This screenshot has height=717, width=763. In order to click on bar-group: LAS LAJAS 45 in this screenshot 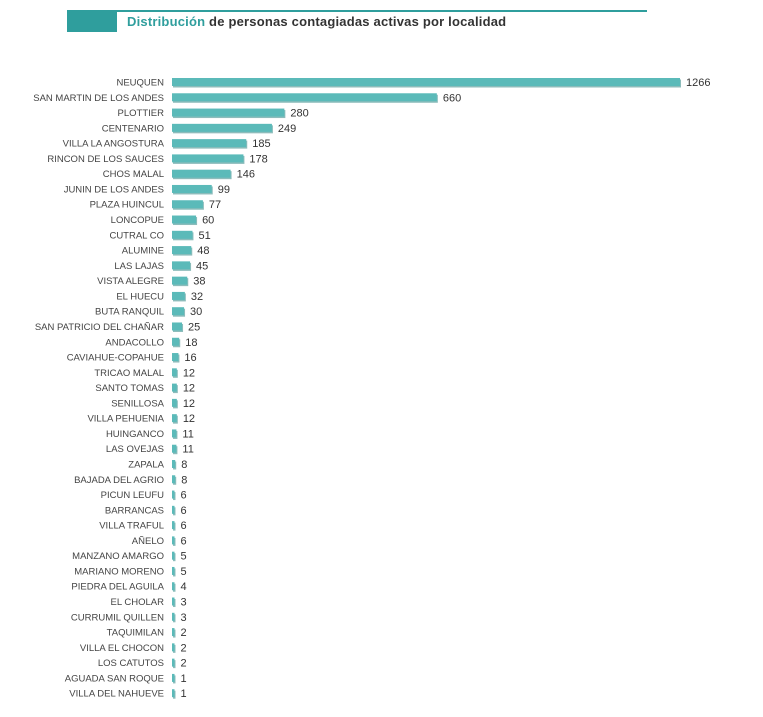, I will do `click(161, 266)`.